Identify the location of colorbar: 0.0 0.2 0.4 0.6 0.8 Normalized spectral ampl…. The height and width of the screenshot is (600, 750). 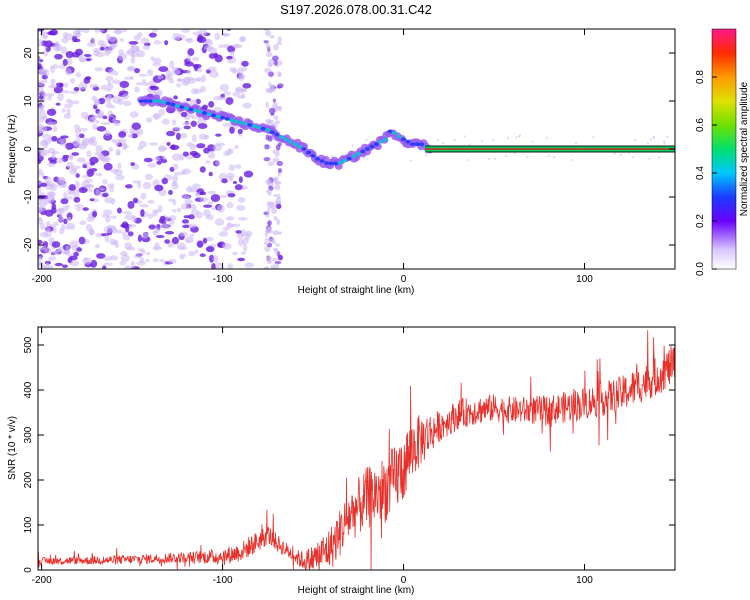
(722, 152).